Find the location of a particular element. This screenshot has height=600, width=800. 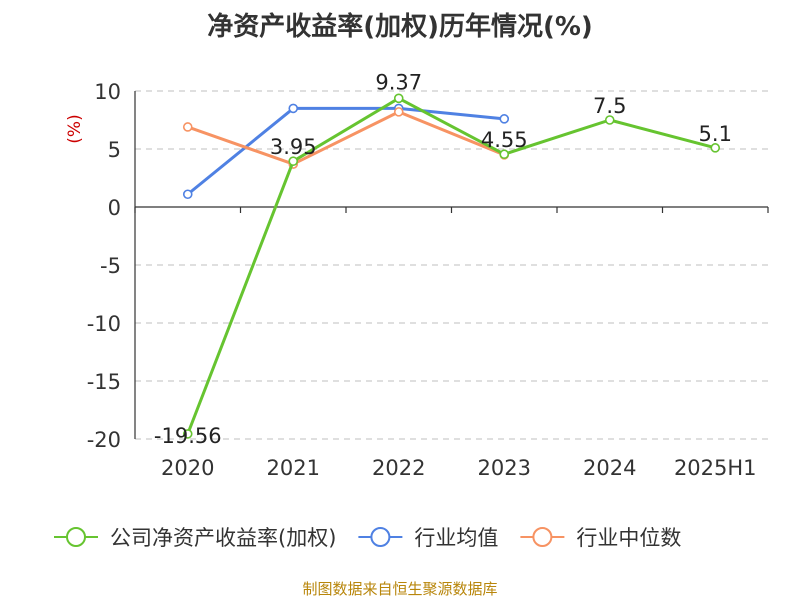

data-label: -19.56 is located at coordinates (188, 436).